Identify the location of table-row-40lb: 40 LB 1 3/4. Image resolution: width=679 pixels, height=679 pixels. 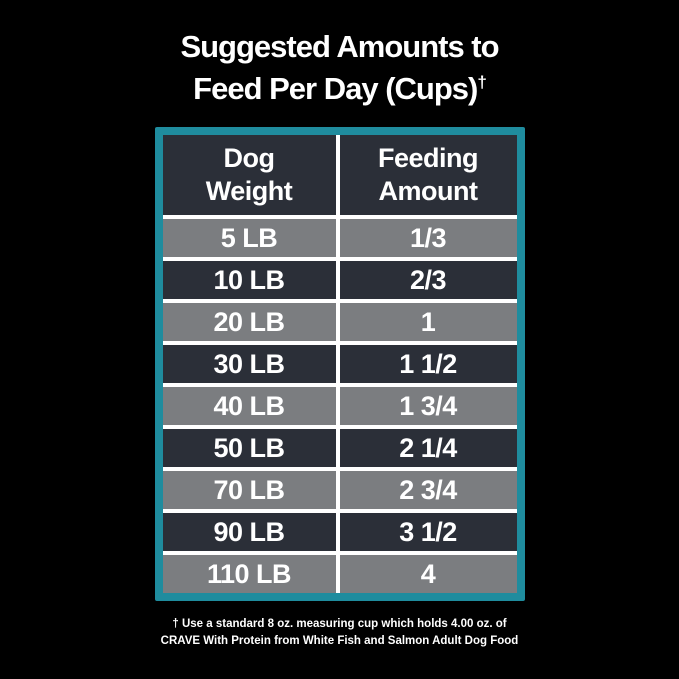
(339, 404).